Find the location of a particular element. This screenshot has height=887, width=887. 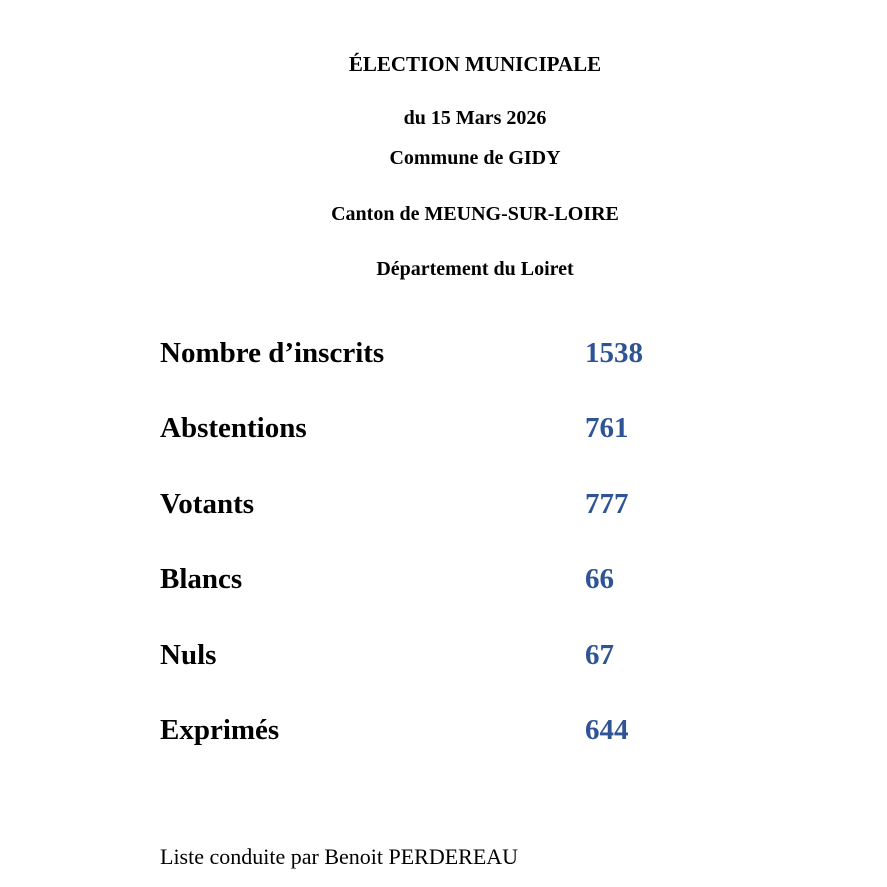

table-row-abstentions: Abstentions 761 is located at coordinates (523, 428).